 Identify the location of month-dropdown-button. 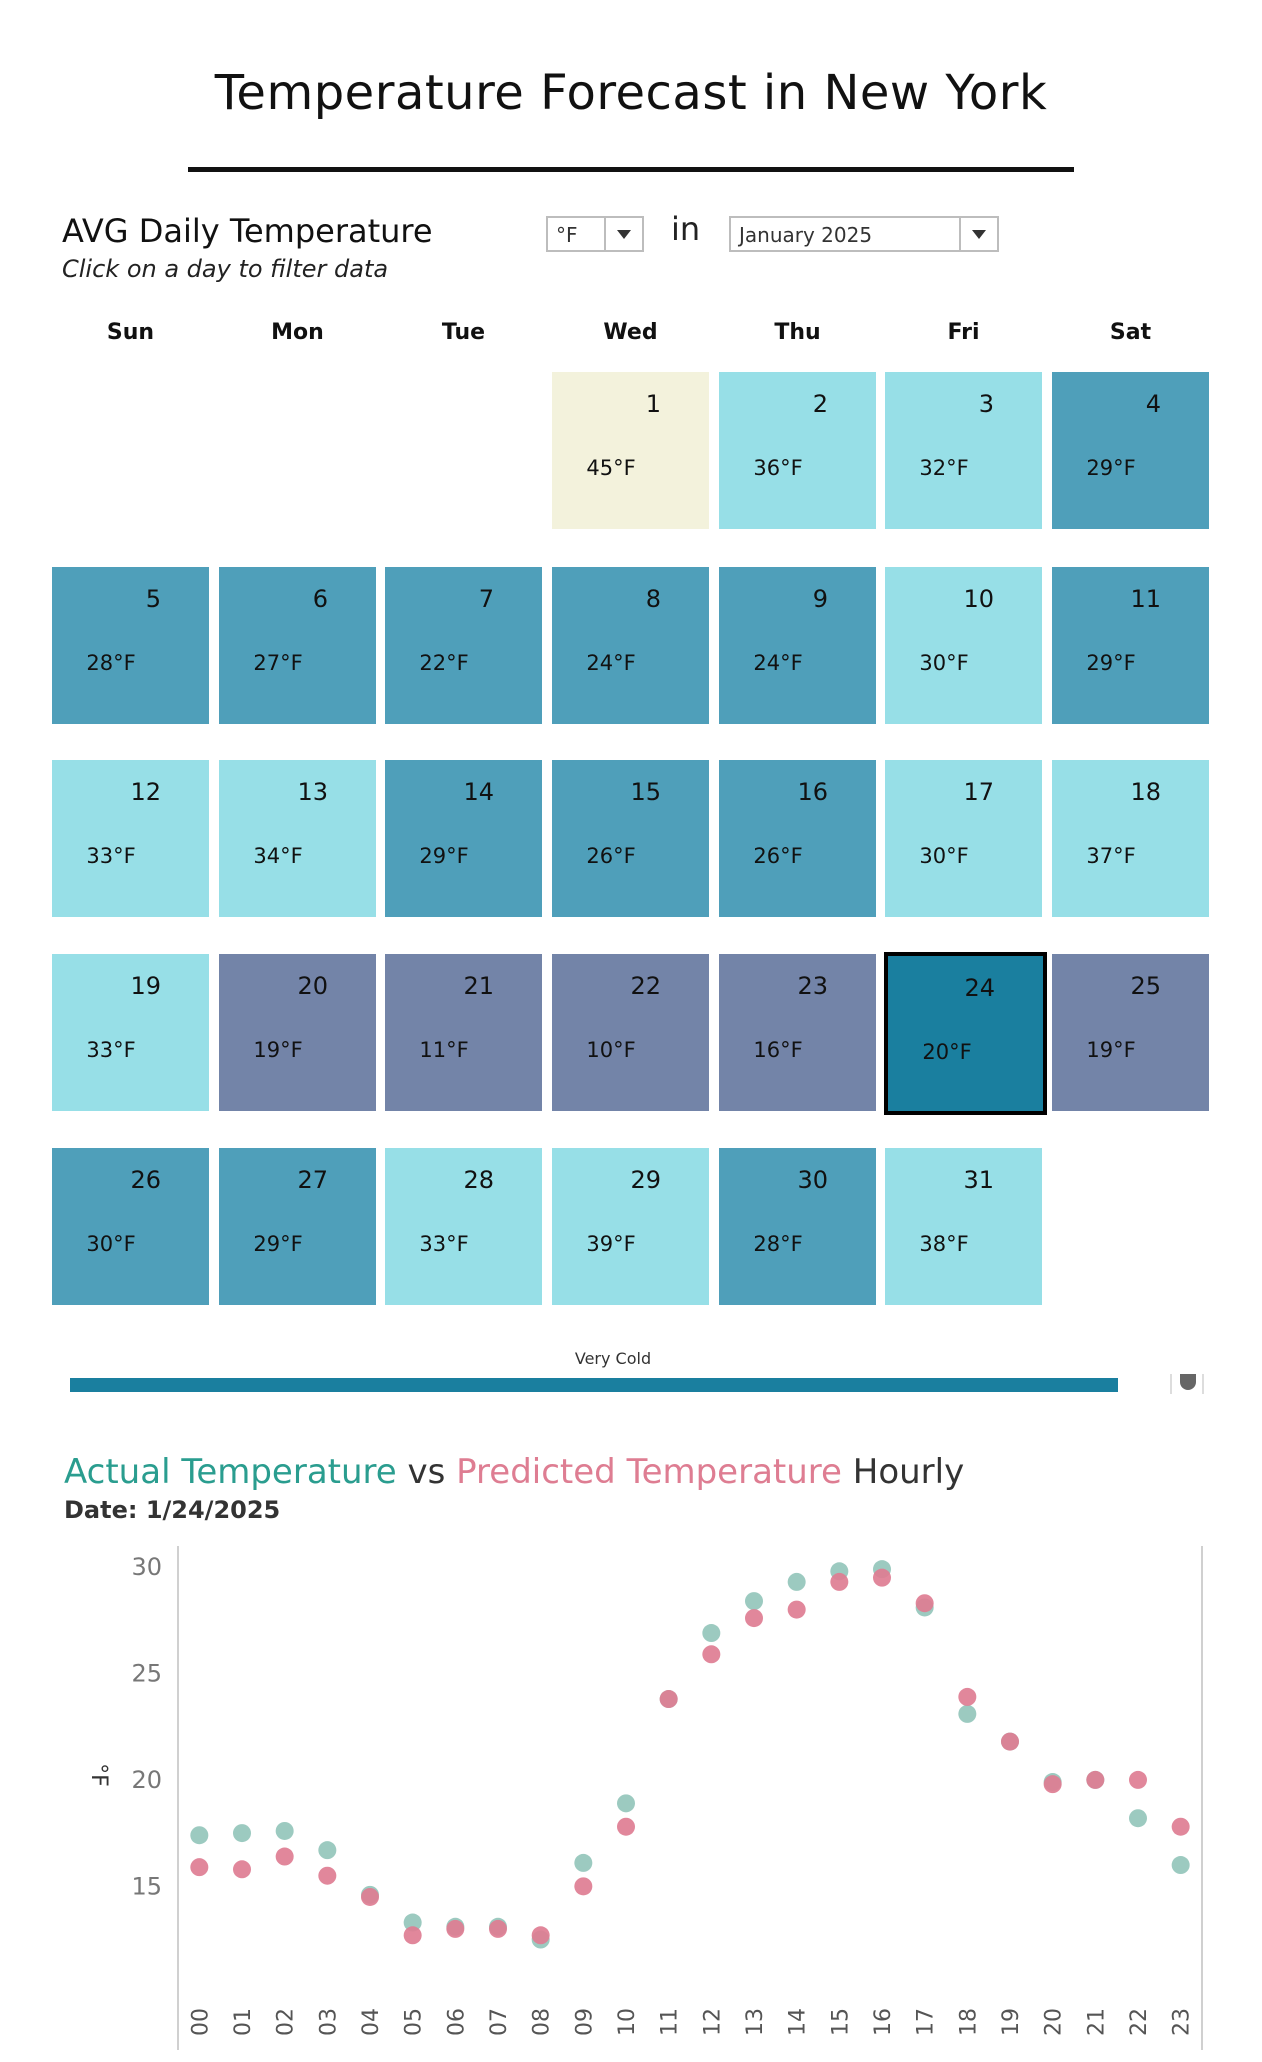
(978, 234).